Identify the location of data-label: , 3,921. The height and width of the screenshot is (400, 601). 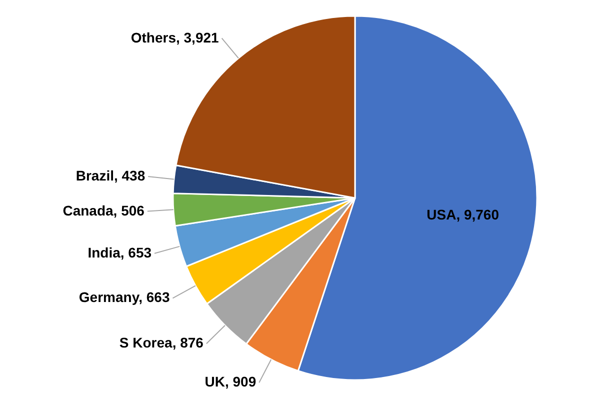
(198, 36).